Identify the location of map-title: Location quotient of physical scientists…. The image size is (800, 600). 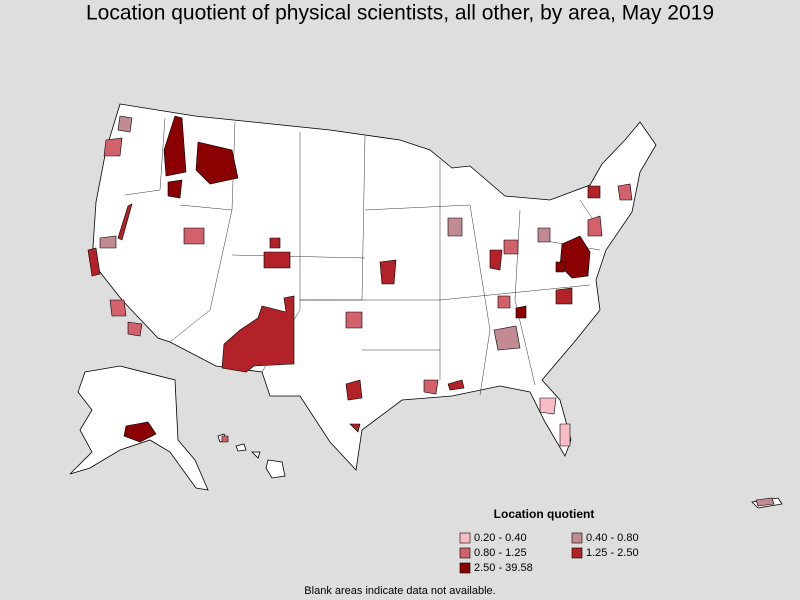
(400, 13).